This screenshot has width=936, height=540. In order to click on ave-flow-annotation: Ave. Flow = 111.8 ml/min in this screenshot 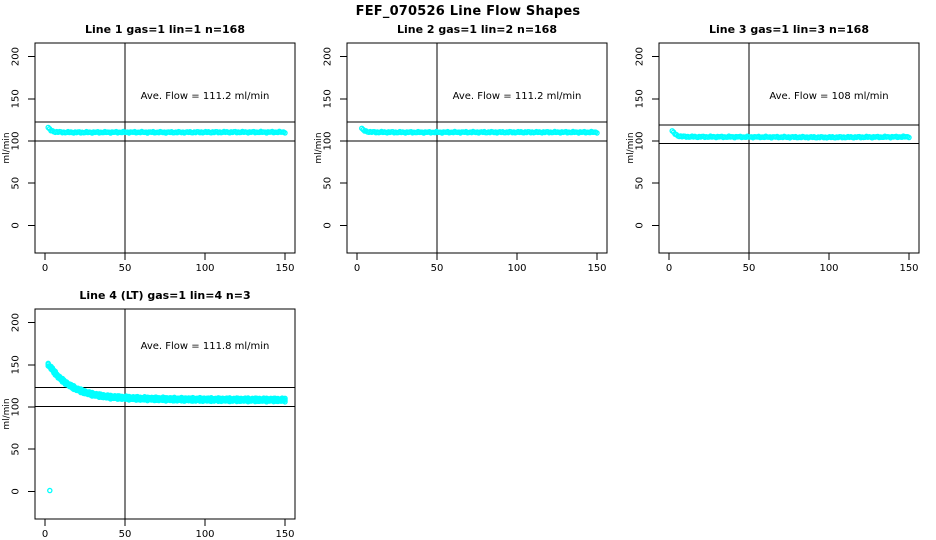, I will do `click(205, 346)`.